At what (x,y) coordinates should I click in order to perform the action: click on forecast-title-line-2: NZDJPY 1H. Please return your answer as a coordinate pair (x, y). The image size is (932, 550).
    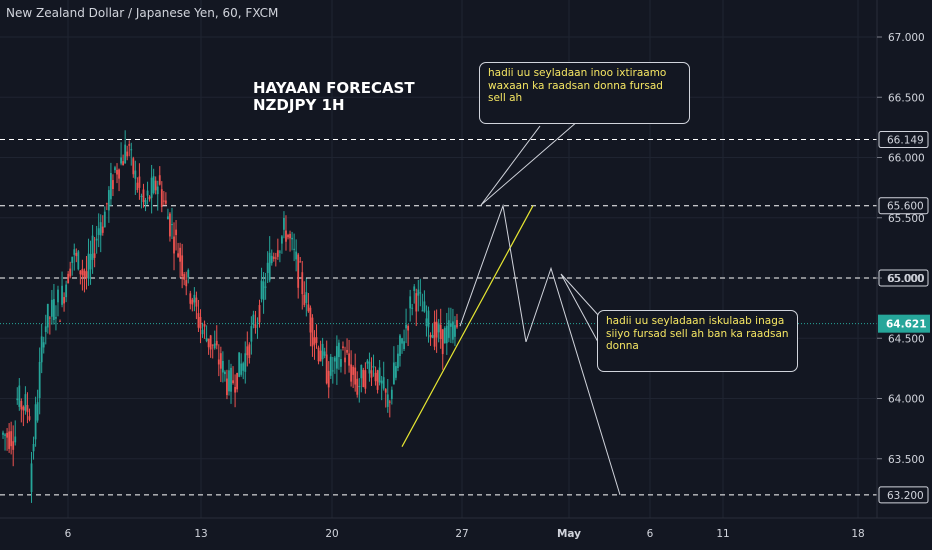
    Looking at the image, I should click on (299, 105).